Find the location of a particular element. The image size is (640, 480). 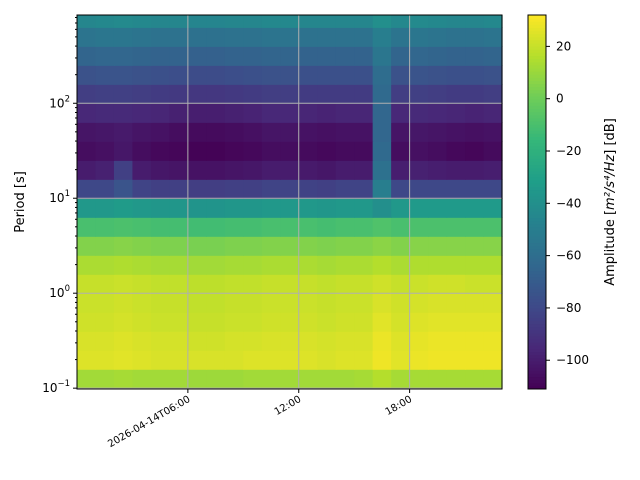

y-tick-label: 100 is located at coordinates (59, 292).